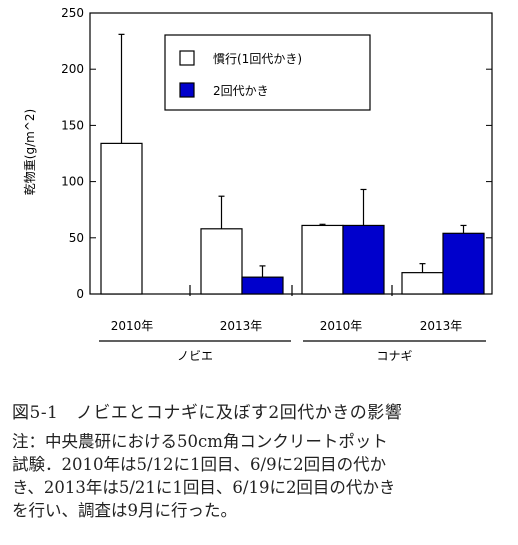 The width and height of the screenshot is (518, 545). Describe the element at coordinates (72, 125) in the screenshot. I see `y-tick-label: 150` at that location.